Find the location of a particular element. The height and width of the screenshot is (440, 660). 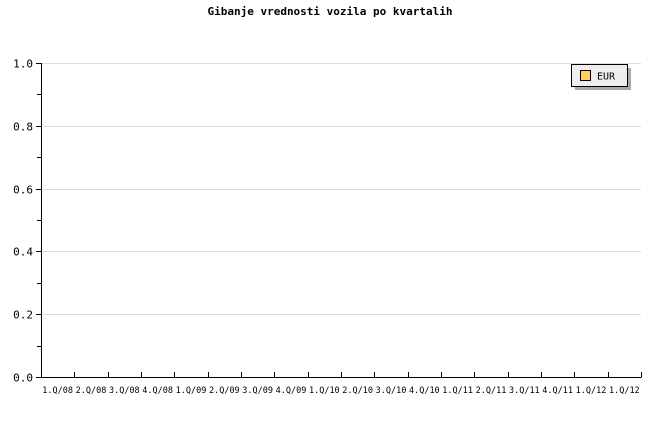

x-tick-label: 2.Q/11 is located at coordinates (491, 391).